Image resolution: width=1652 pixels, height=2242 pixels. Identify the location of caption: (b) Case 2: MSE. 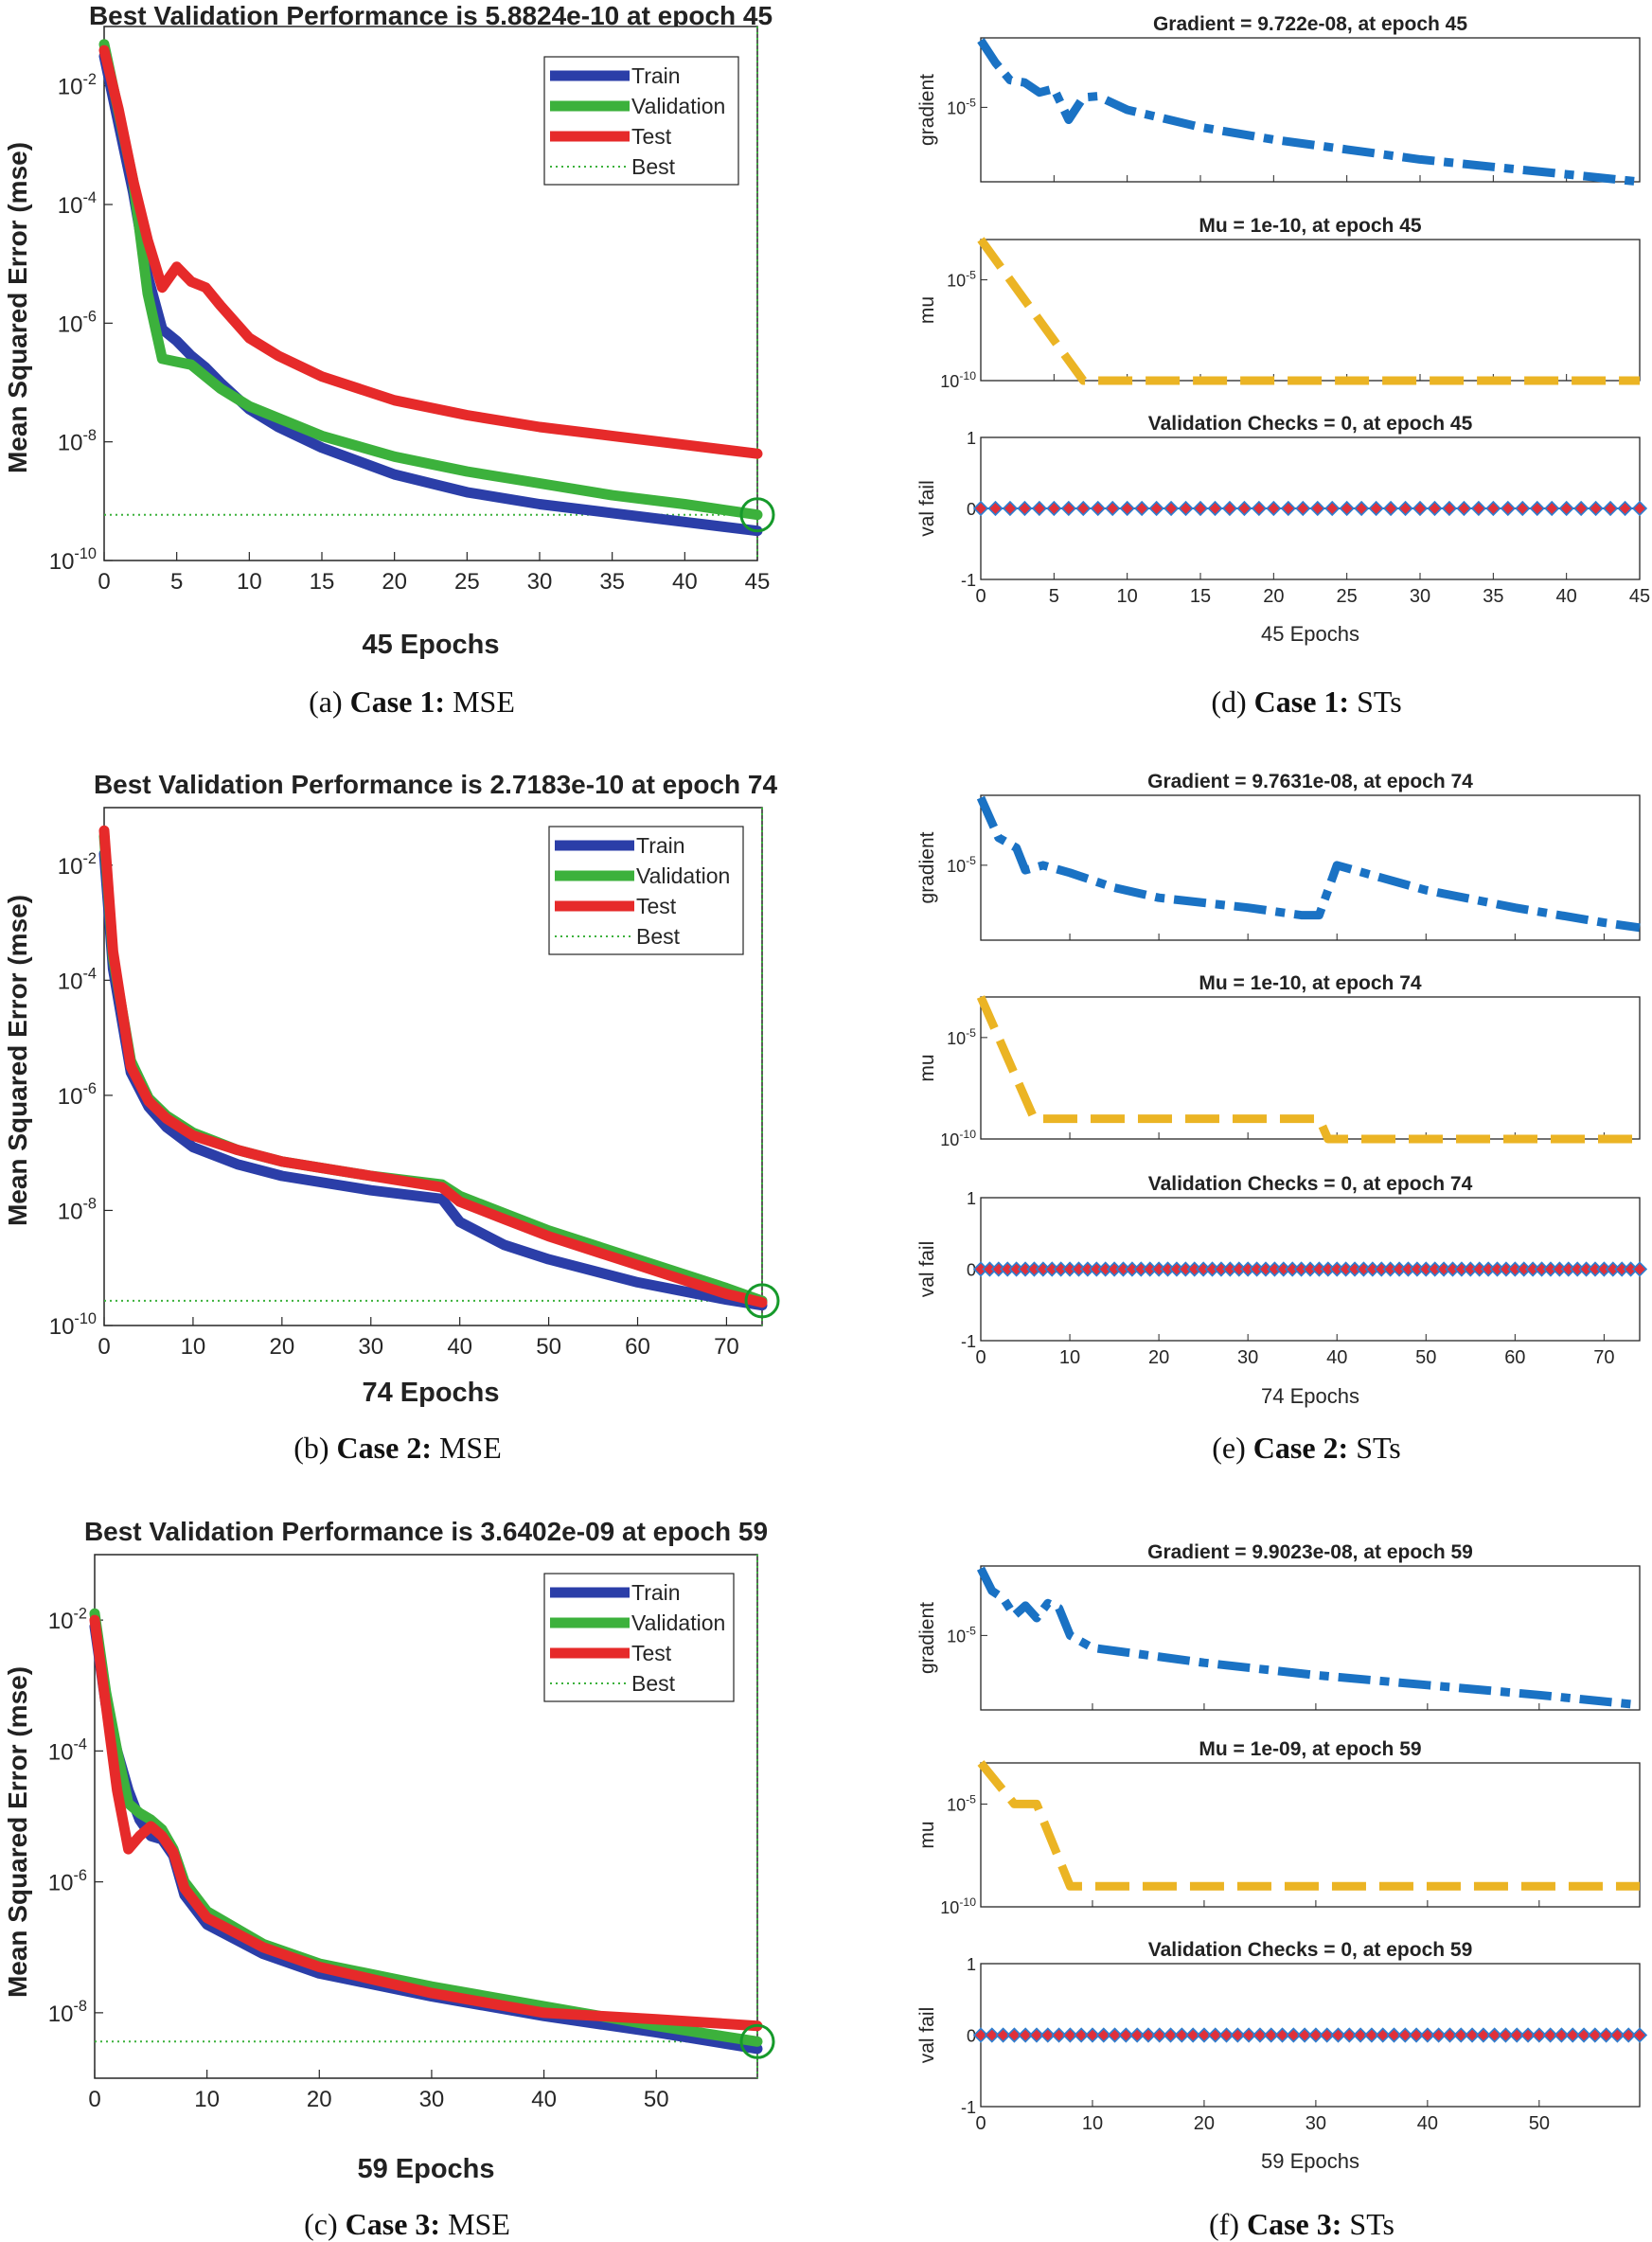
(397, 1448).